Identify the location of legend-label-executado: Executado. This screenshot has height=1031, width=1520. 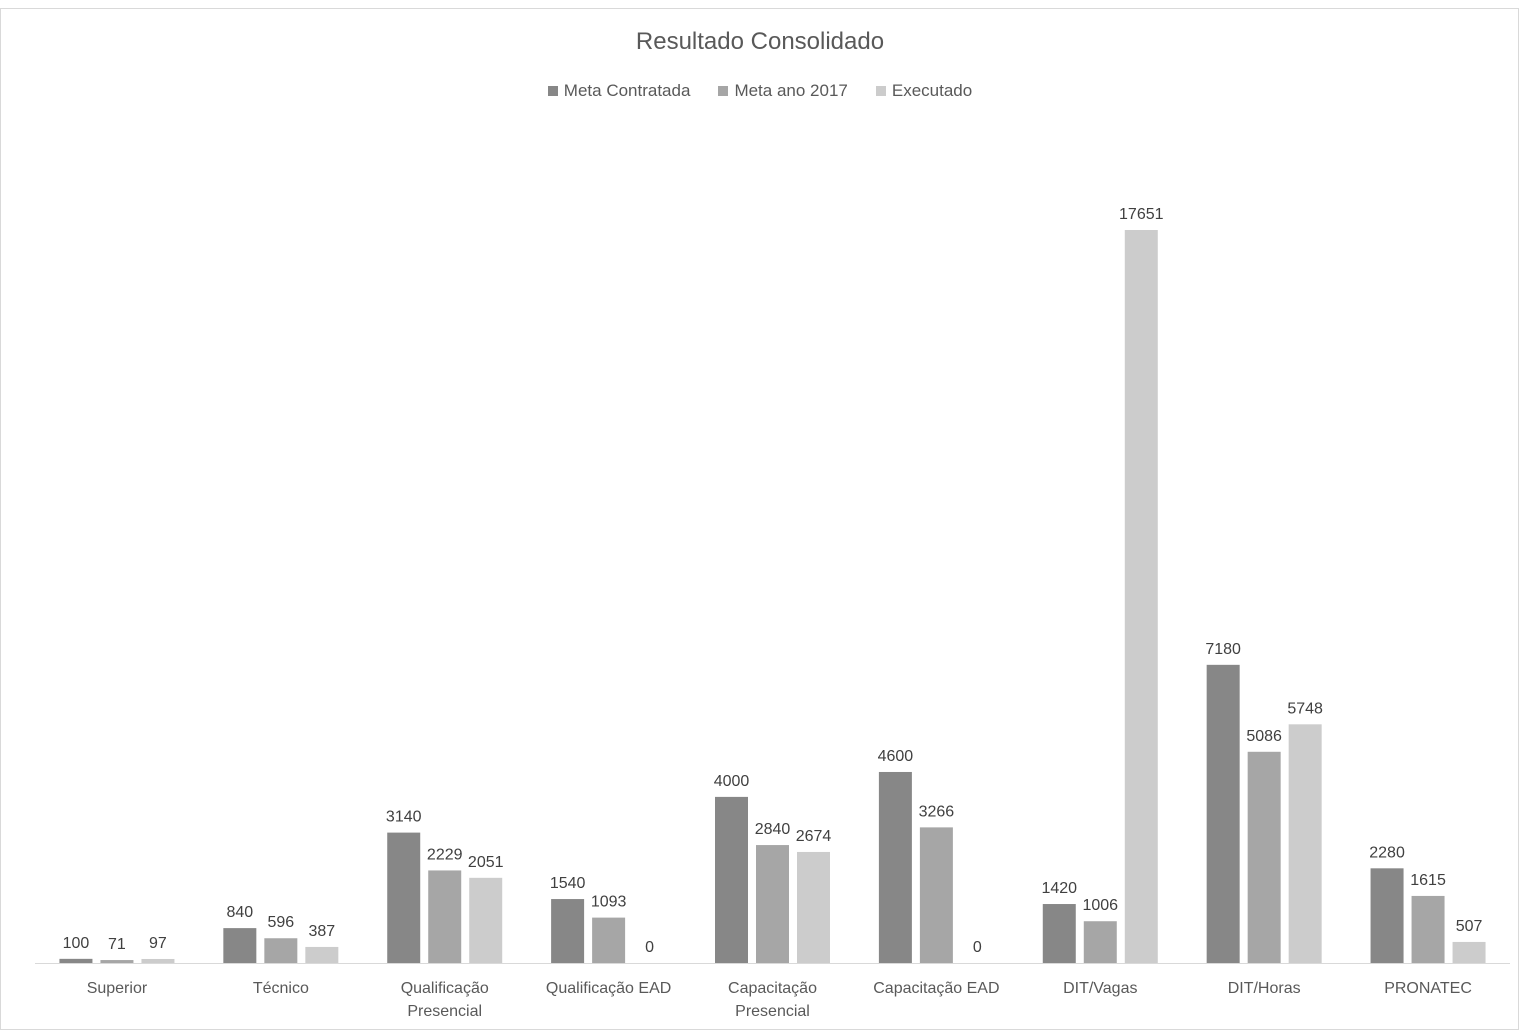
(932, 90).